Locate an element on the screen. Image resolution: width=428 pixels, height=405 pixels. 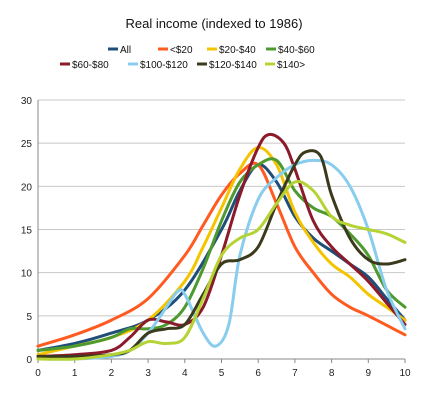
legend-label: $100-$120 is located at coordinates (164, 65).